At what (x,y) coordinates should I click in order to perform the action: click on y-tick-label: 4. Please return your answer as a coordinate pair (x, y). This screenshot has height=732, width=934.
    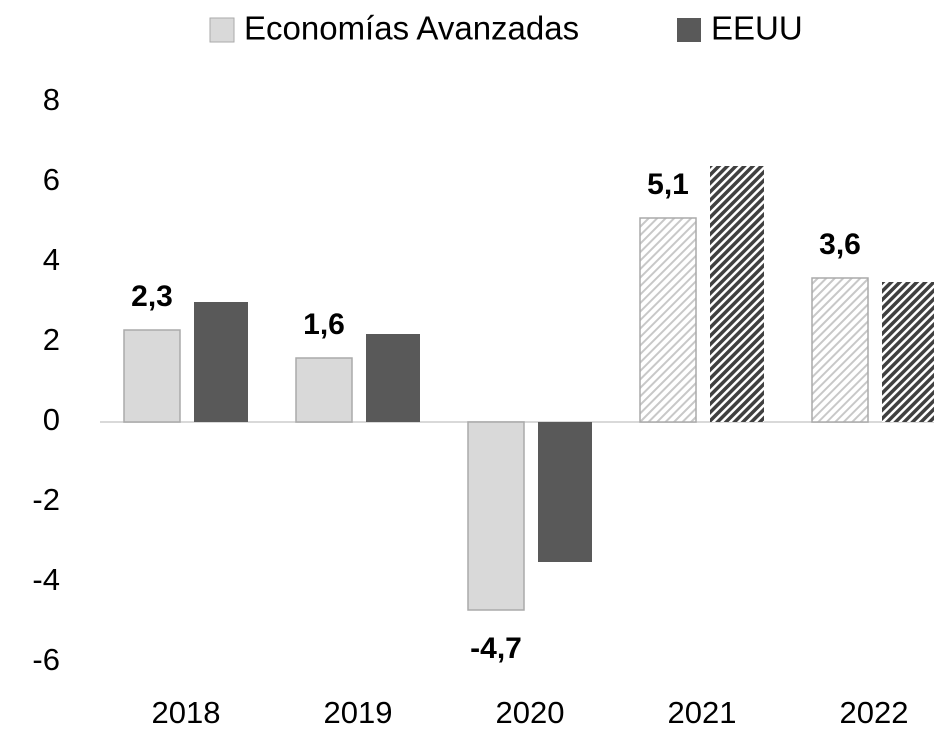
    Looking at the image, I should click on (51, 259).